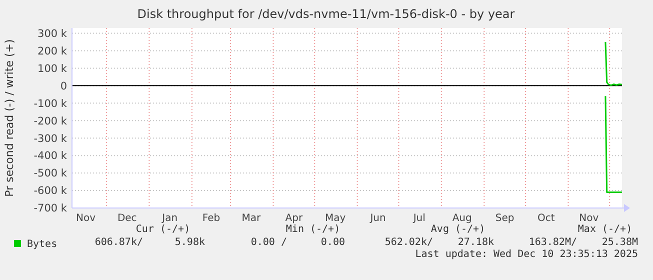 The width and height of the screenshot is (653, 280). What do you see at coordinates (51, 121) in the screenshot?
I see `y-tick-label: -200 k` at bounding box center [51, 121].